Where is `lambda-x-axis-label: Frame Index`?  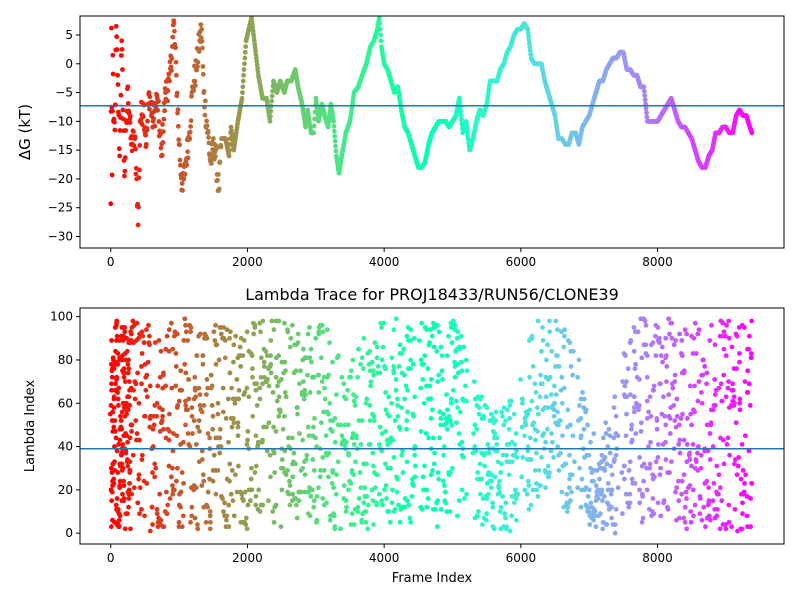 lambda-x-axis-label: Frame Index is located at coordinates (432, 578).